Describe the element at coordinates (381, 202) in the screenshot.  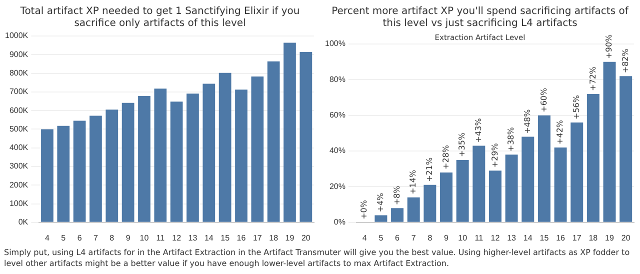
I see `data-label: +4%` at that location.